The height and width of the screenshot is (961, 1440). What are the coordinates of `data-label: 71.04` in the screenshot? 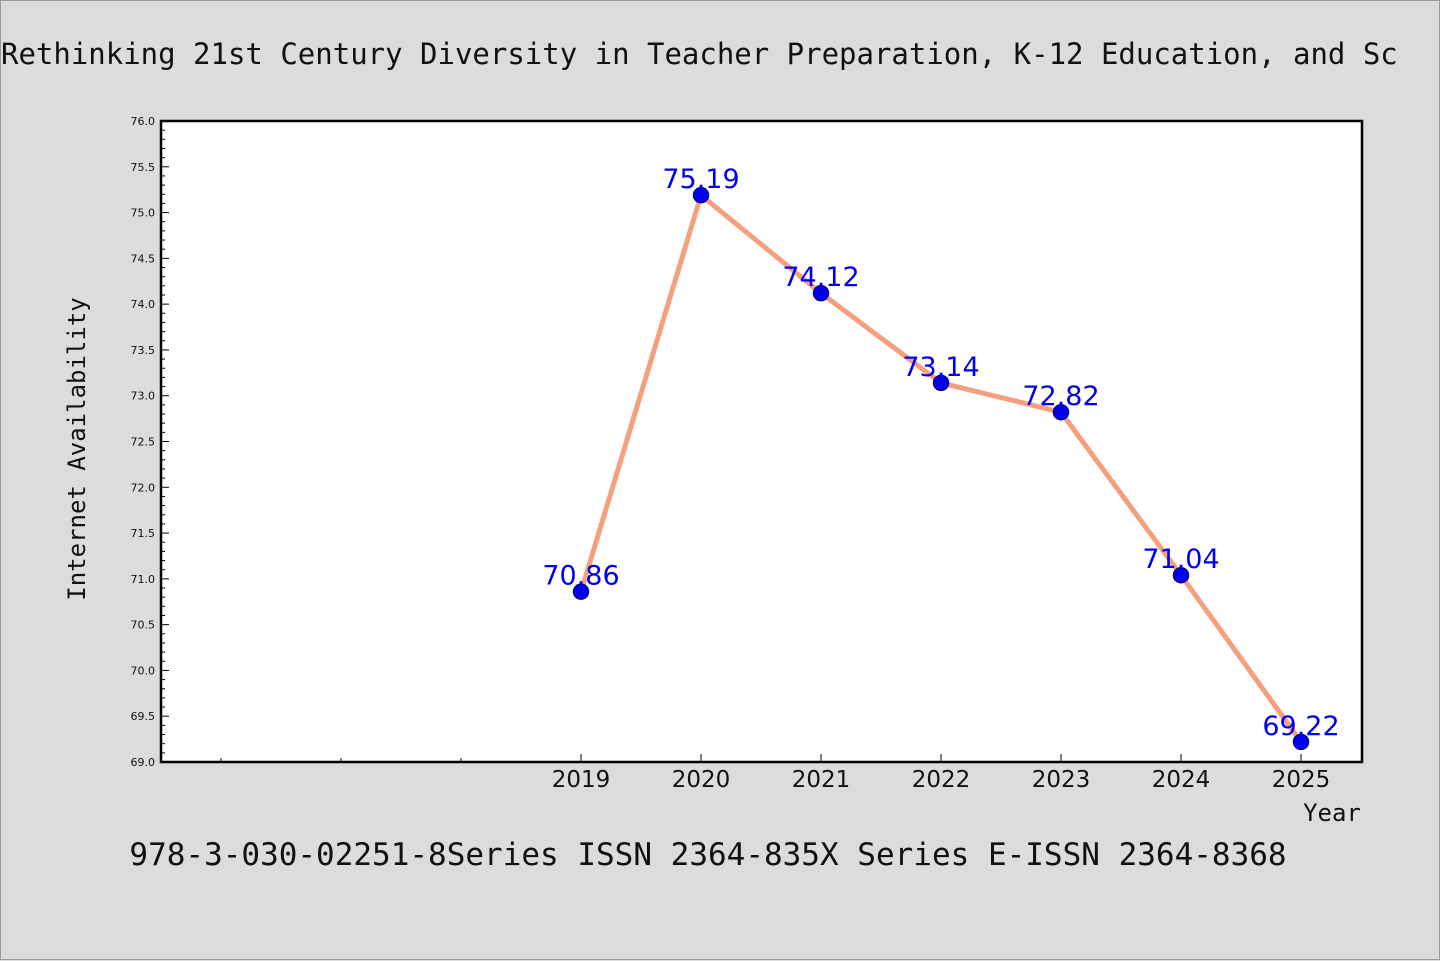 It's located at (1180, 559).